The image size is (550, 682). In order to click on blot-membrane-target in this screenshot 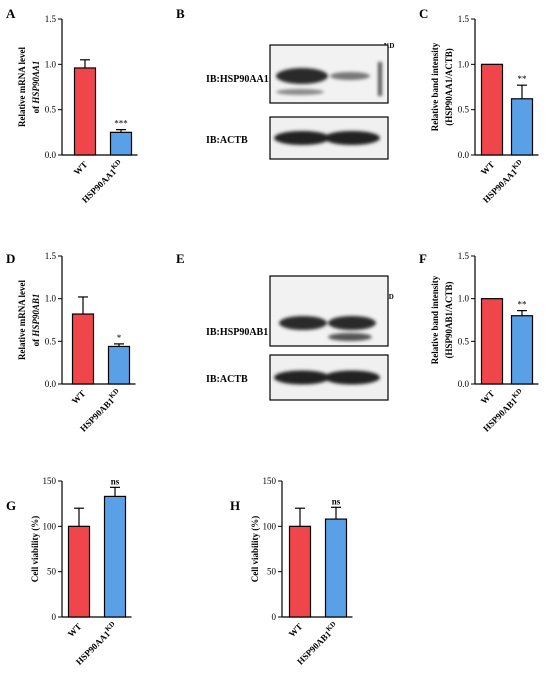, I will do `click(329, 311)`.